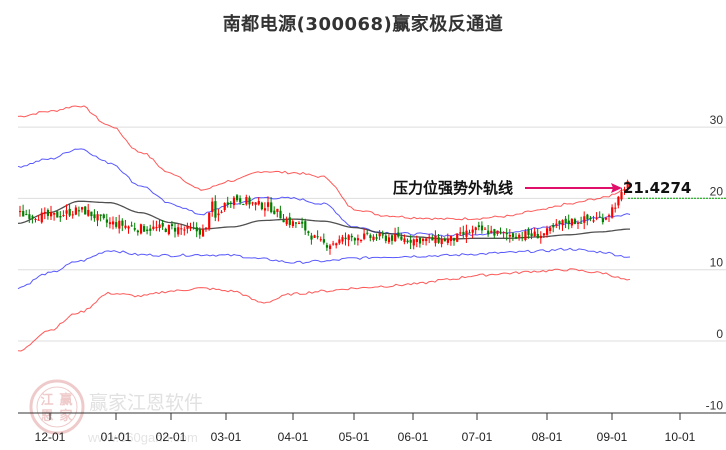  Describe the element at coordinates (612, 437) in the screenshot. I see `x-tick-label: 09-01` at that location.